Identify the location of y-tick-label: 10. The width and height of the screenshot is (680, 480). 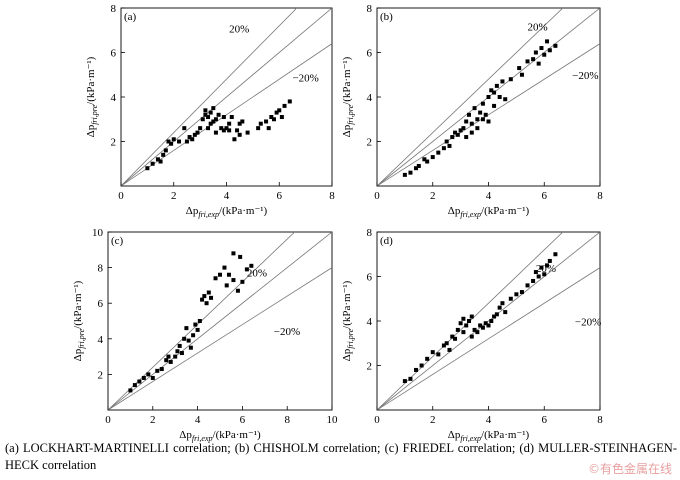
(98, 233).